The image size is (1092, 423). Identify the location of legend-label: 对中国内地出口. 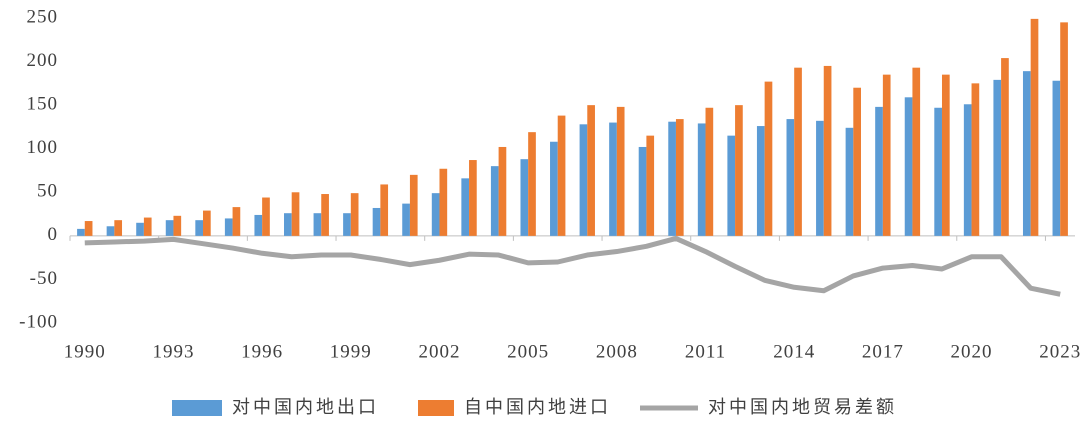
(305, 407).